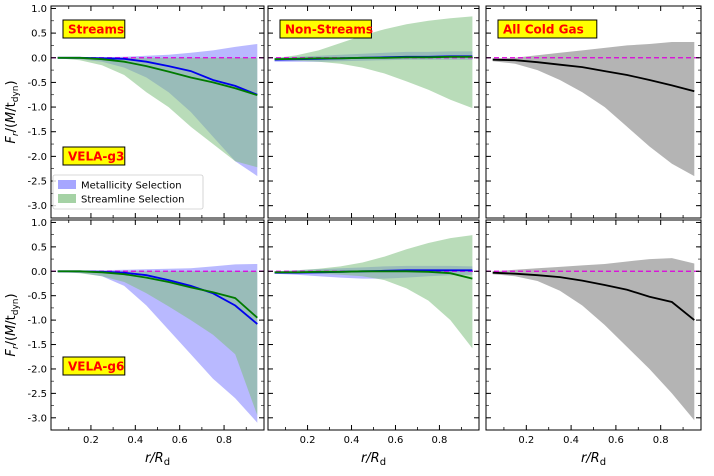 The width and height of the screenshot is (714, 476). I want to click on panel-0-2: All Cold Gas, so click(593, 112).